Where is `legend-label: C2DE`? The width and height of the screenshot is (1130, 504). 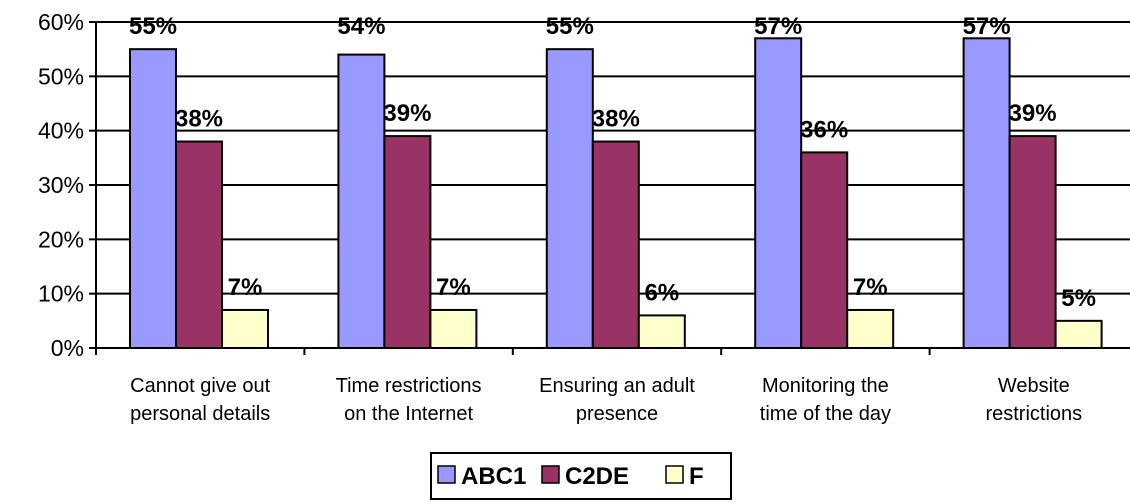
legend-label: C2DE is located at coordinates (597, 476).